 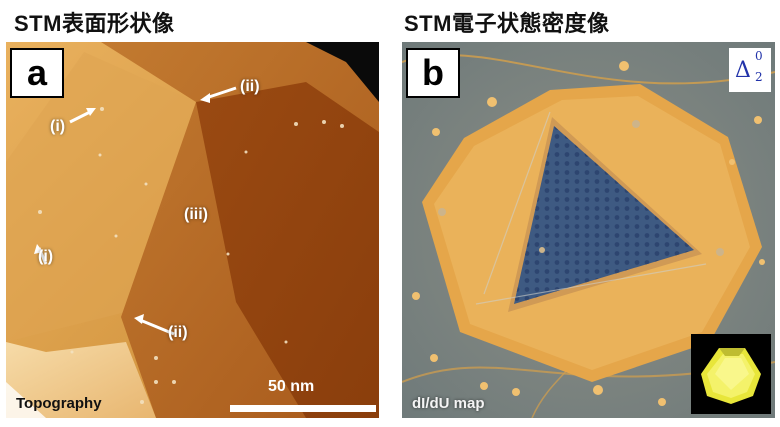 What do you see at coordinates (94, 23) in the screenshot?
I see `topography-heading: STM表面形状像` at bounding box center [94, 23].